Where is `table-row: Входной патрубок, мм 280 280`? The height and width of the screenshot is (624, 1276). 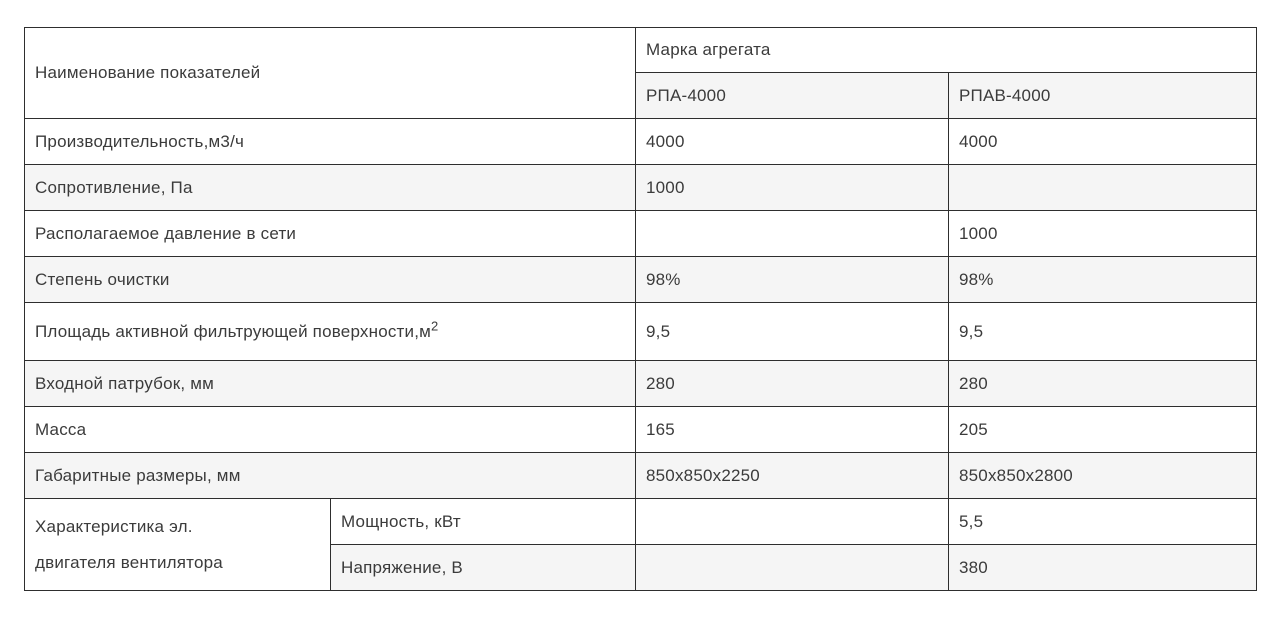 table-row: Входной патрубок, мм 280 280 is located at coordinates (641, 383).